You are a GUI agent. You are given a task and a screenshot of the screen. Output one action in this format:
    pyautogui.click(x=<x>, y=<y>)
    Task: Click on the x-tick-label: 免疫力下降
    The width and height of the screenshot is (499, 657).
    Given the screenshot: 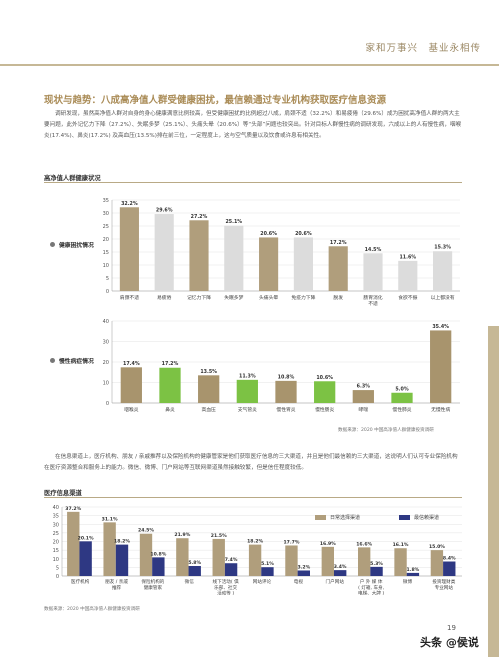 What is the action you would take?
    pyautogui.click(x=303, y=297)
    